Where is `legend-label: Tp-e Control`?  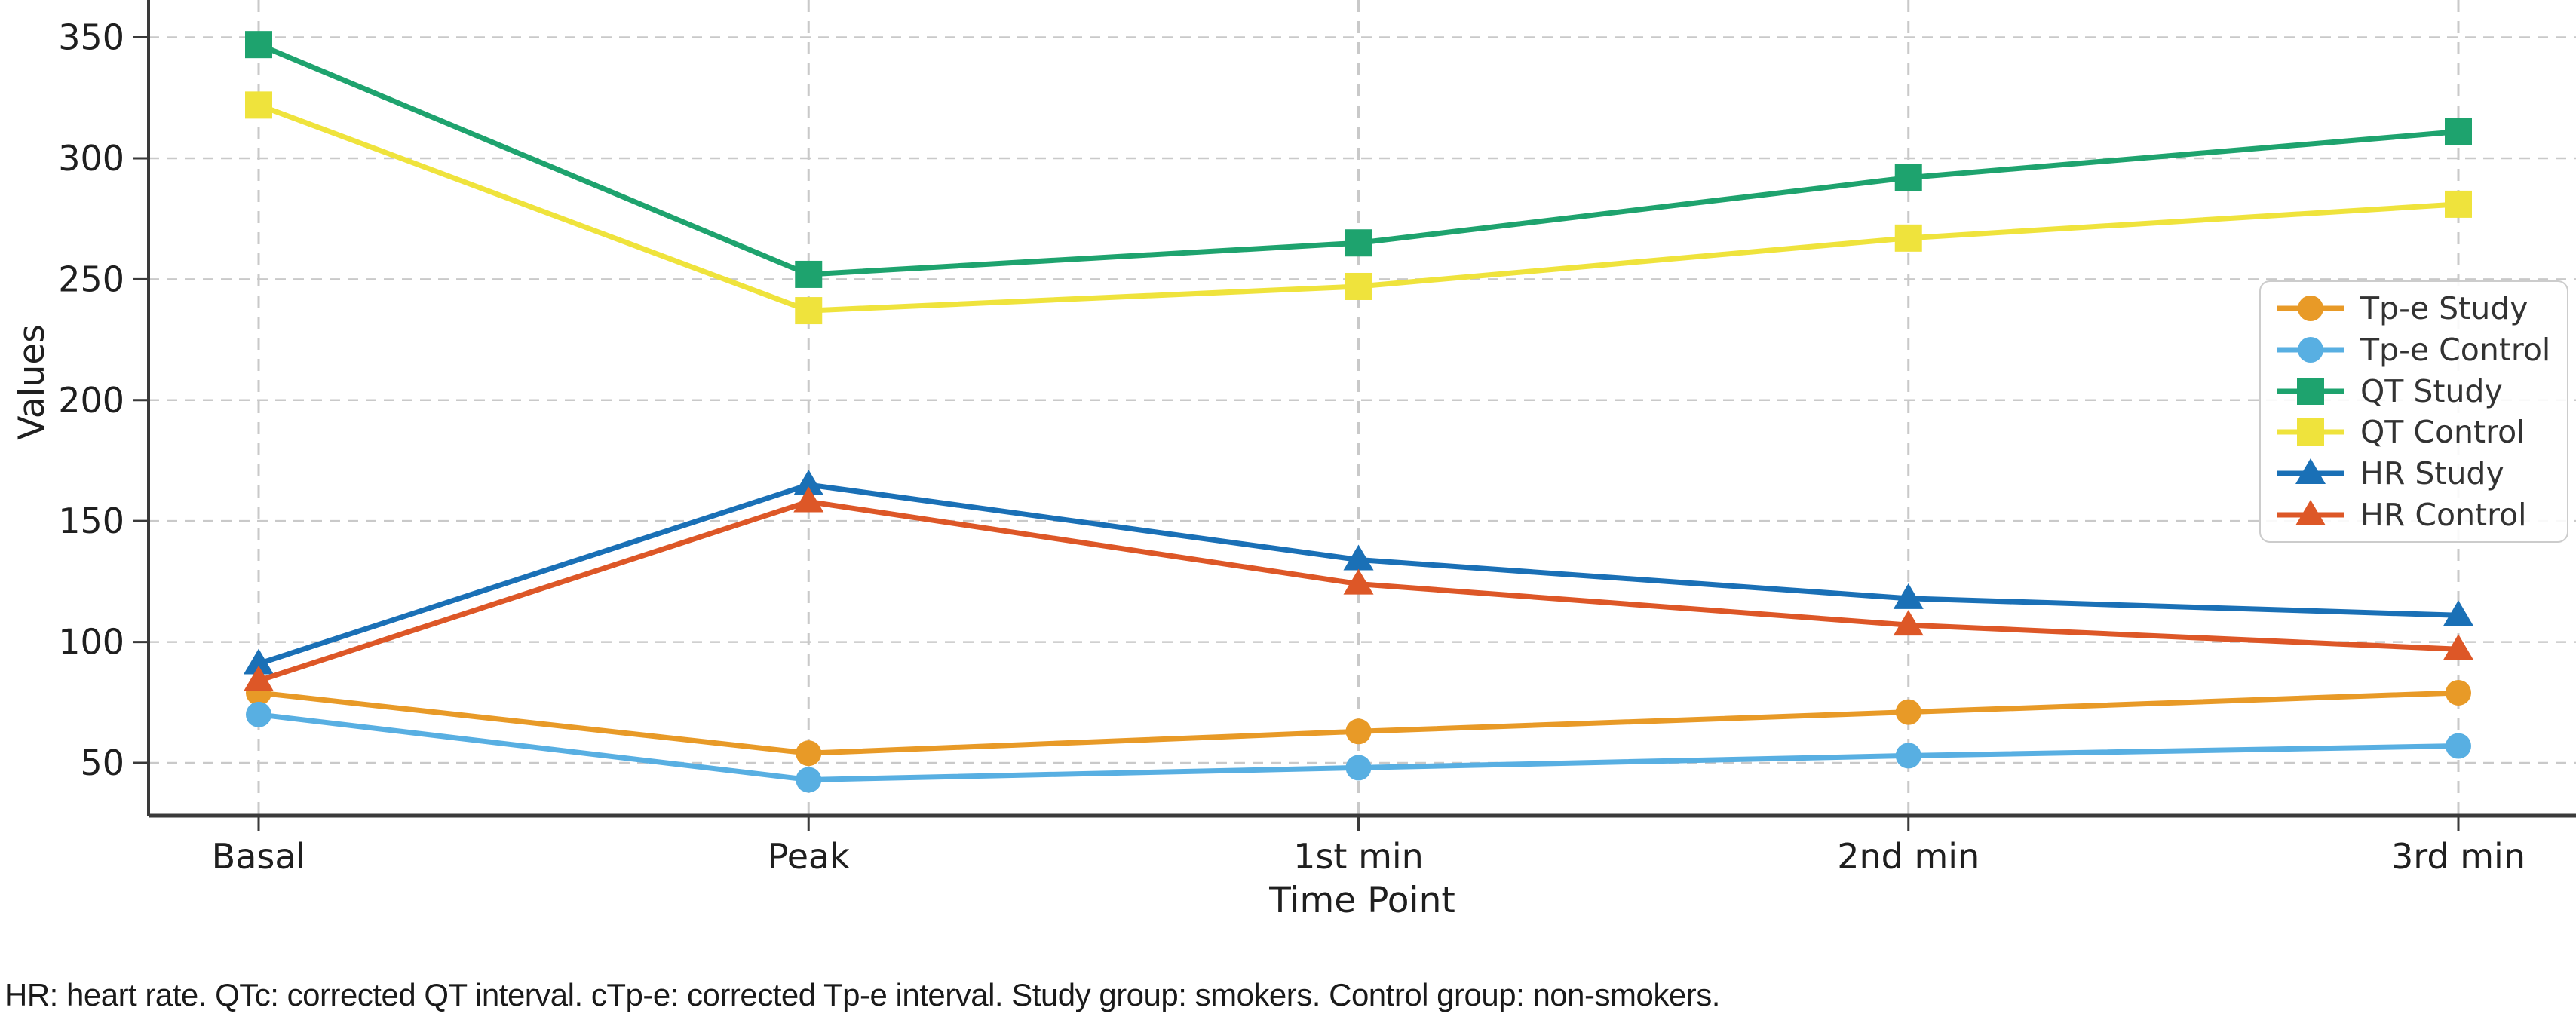
legend-label: Tp-e Control is located at coordinates (2455, 349).